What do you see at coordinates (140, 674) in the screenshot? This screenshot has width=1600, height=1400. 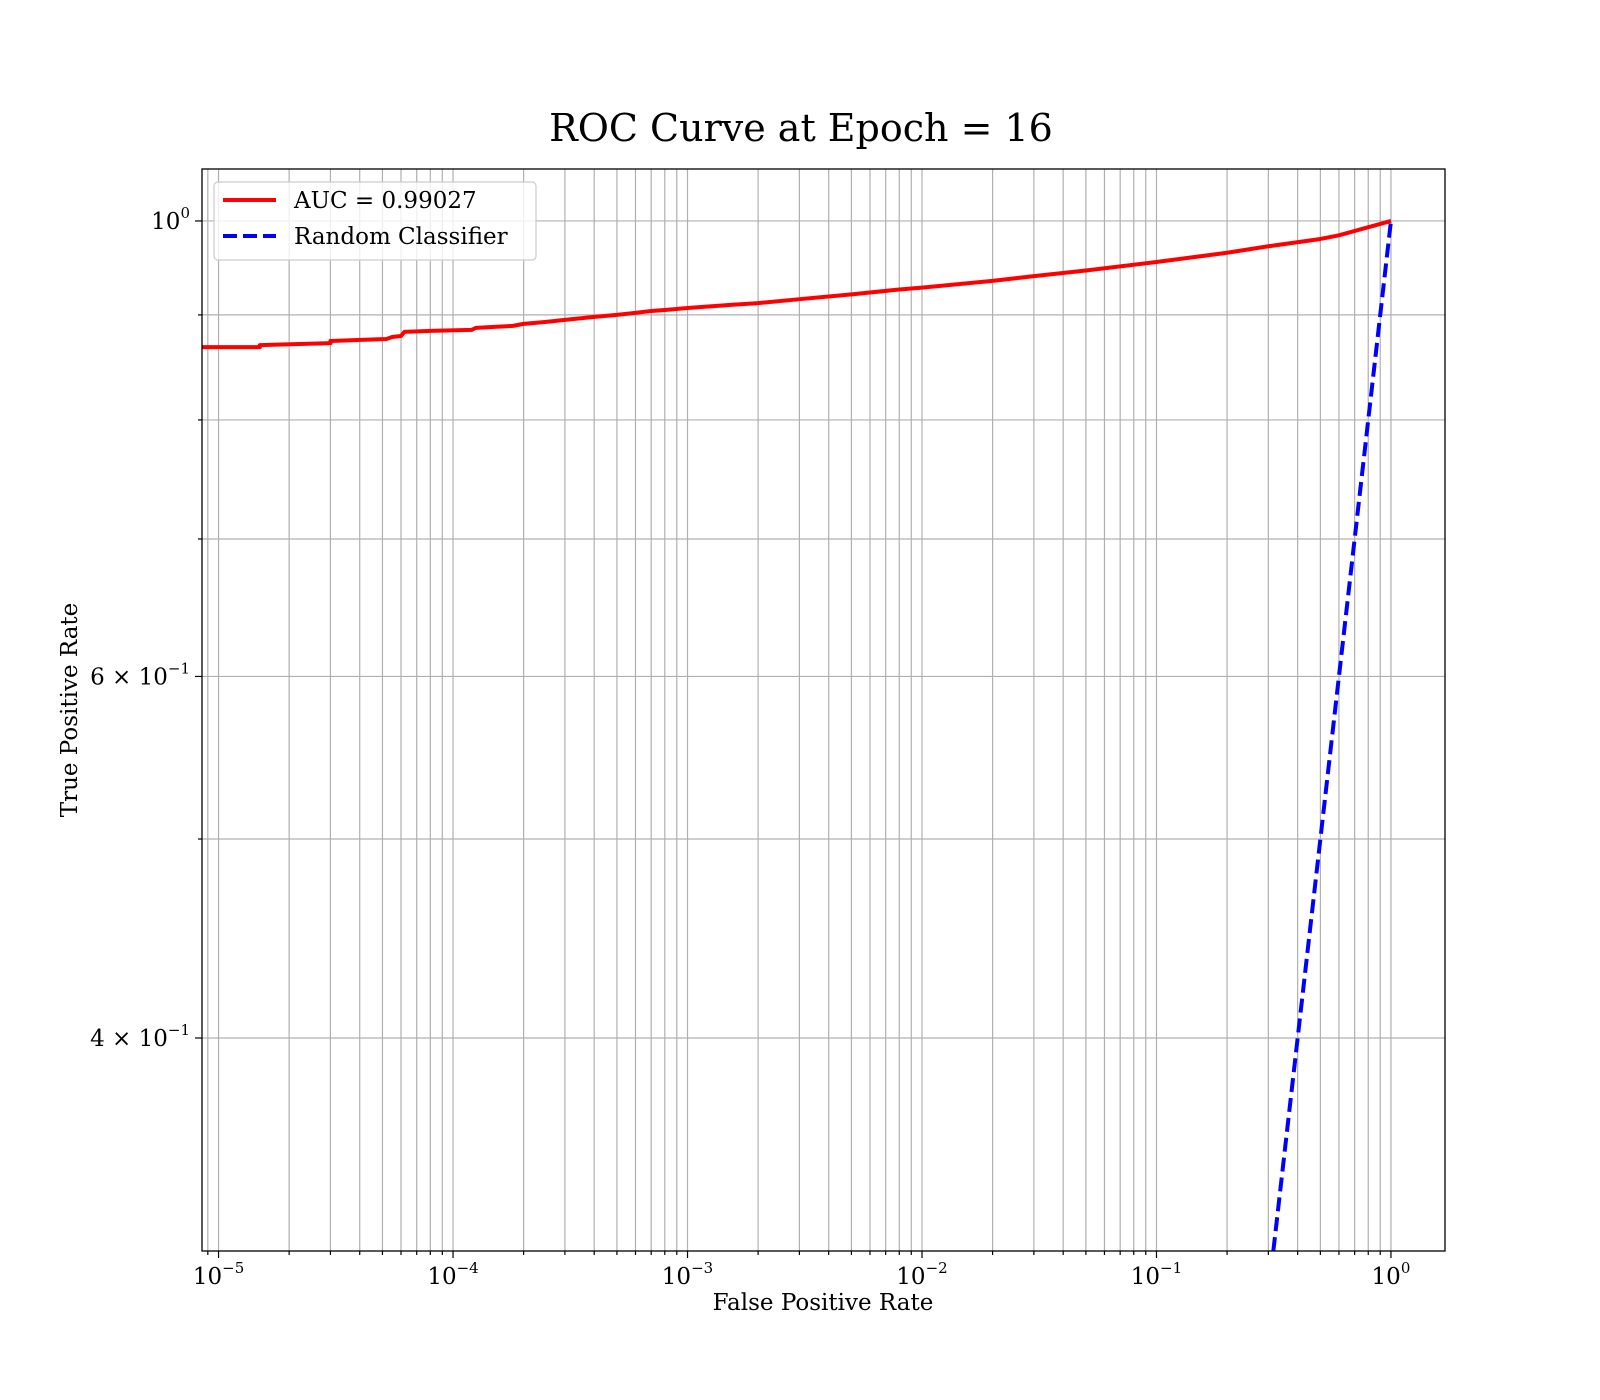 I see `y-tick-label: 6 × 10⁻¹` at bounding box center [140, 674].